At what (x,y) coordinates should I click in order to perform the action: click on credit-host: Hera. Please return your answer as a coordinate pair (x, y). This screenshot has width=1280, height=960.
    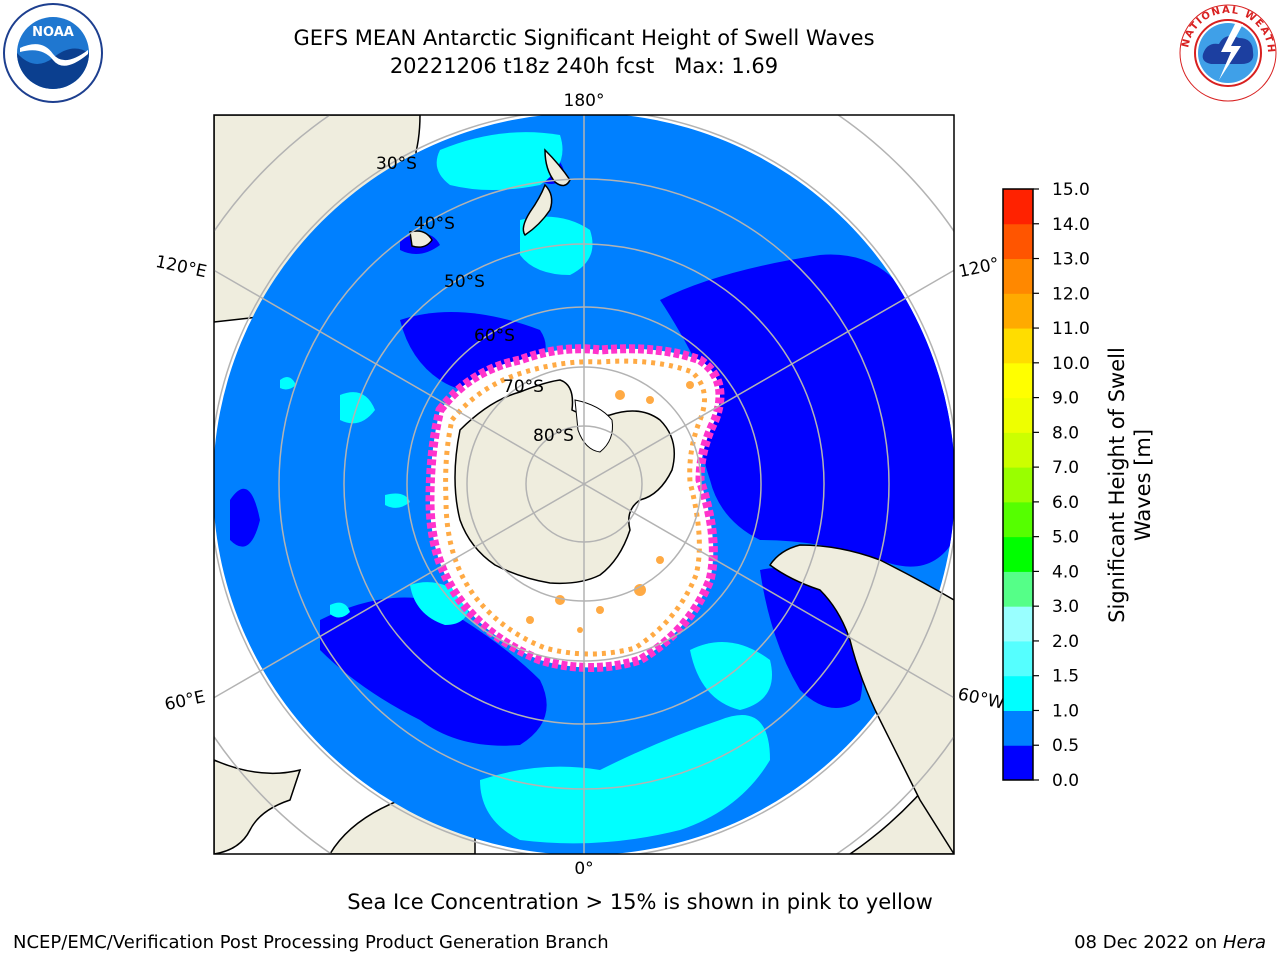
    Looking at the image, I should click on (1244, 942).